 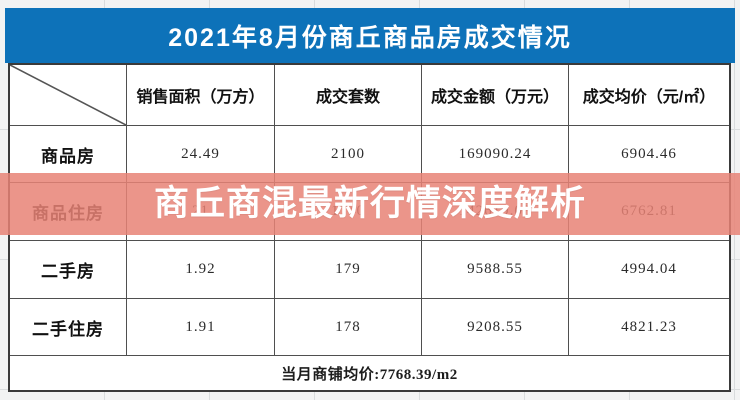 I want to click on row-label: 二手房, so click(x=68, y=271).